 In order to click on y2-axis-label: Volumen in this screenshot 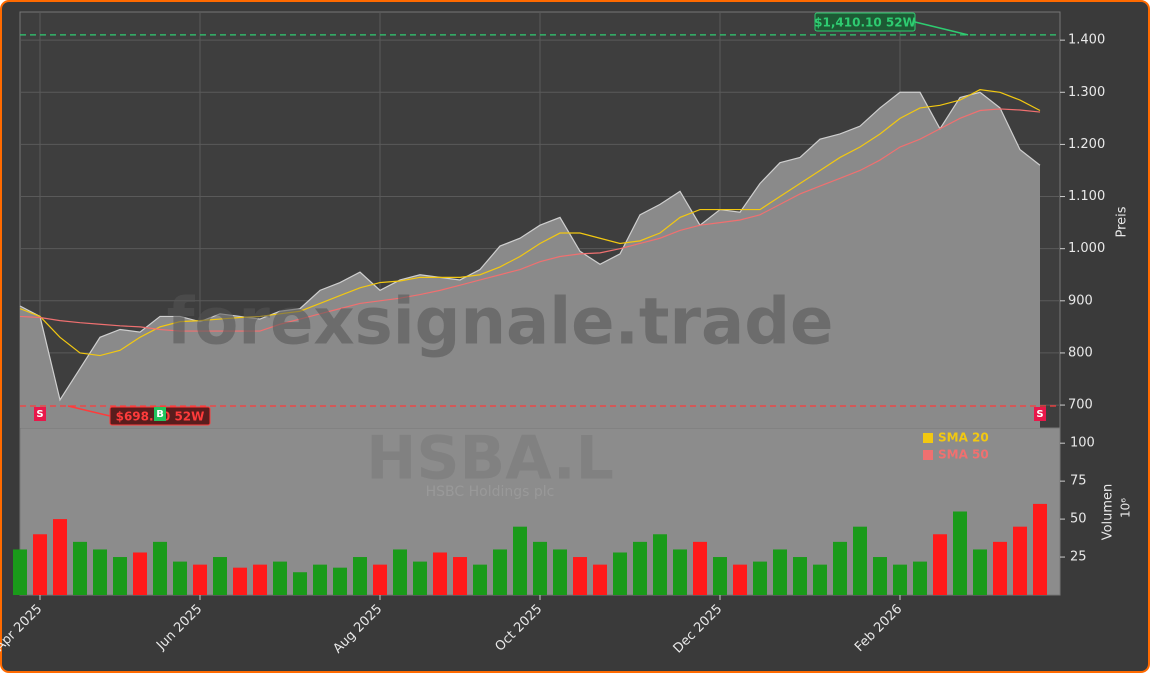, I will do `click(1108, 512)`.